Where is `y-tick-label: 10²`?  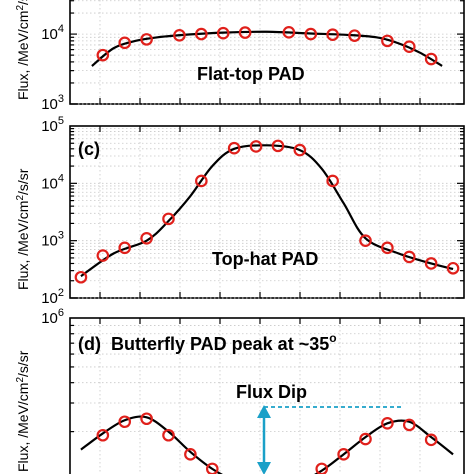
y-tick-label: 10² is located at coordinates (52, 297).